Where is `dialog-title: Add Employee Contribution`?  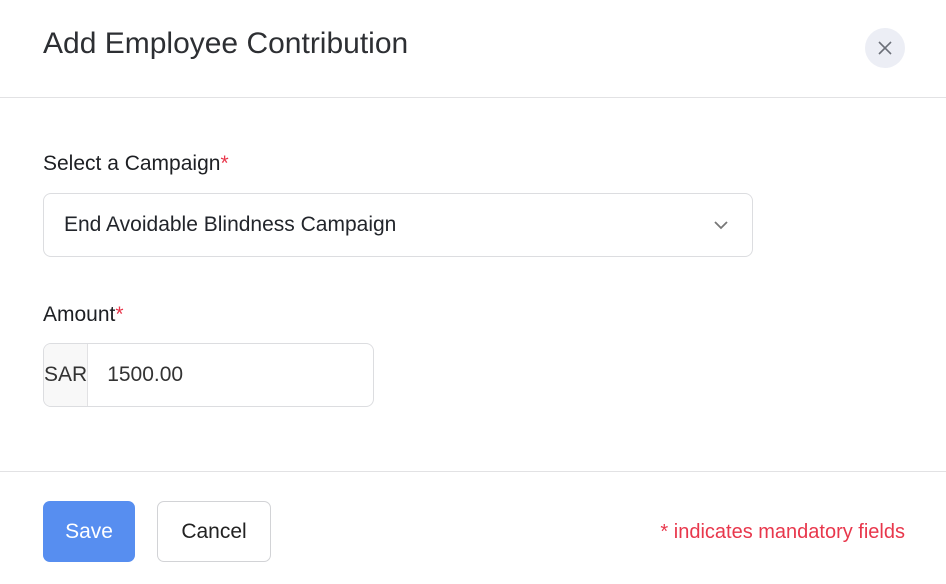
dialog-title: Add Employee Contribution is located at coordinates (226, 43).